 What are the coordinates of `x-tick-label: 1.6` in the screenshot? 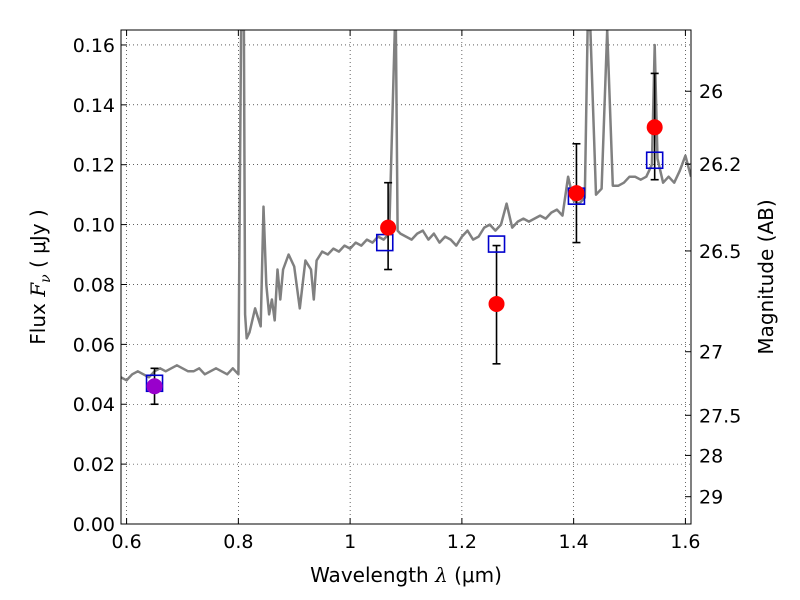 It's located at (685, 542).